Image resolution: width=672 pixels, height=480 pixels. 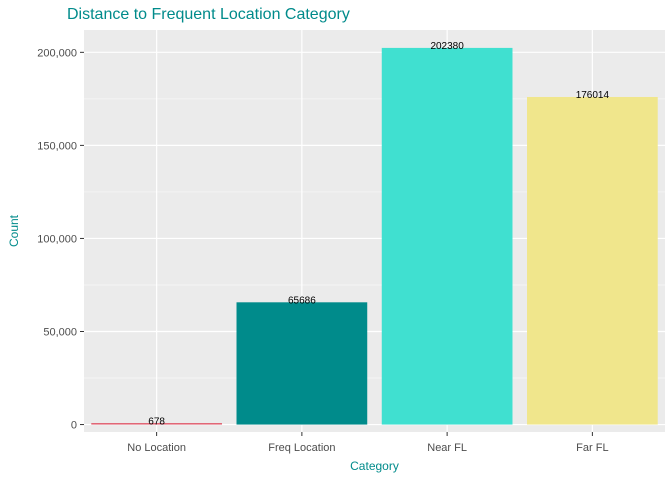 I want to click on x-tick-label: Freq Location, so click(x=301, y=448).